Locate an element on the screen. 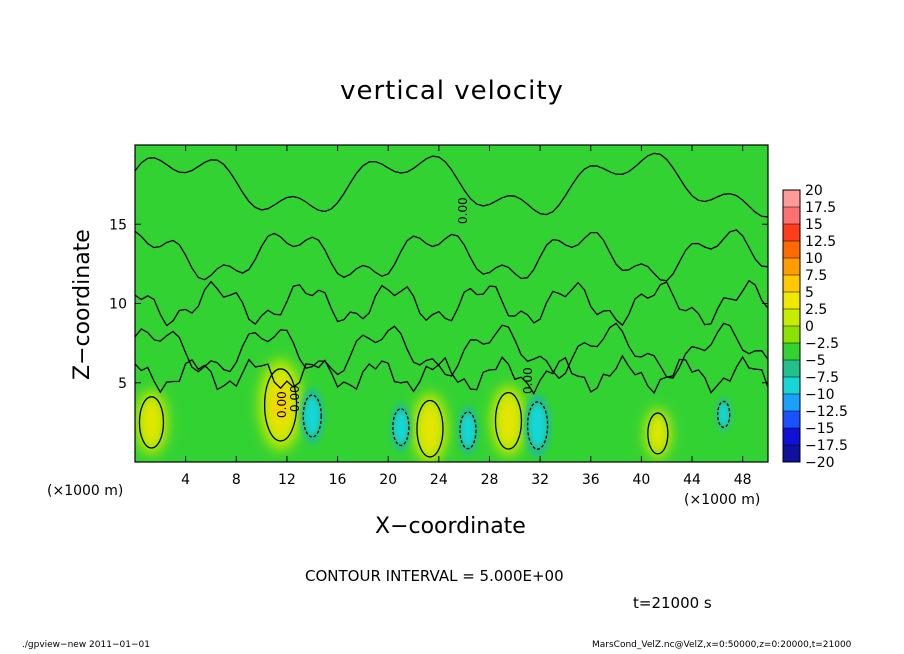 The height and width of the screenshot is (654, 904). colorbar-label-4: 10 is located at coordinates (814, 259).